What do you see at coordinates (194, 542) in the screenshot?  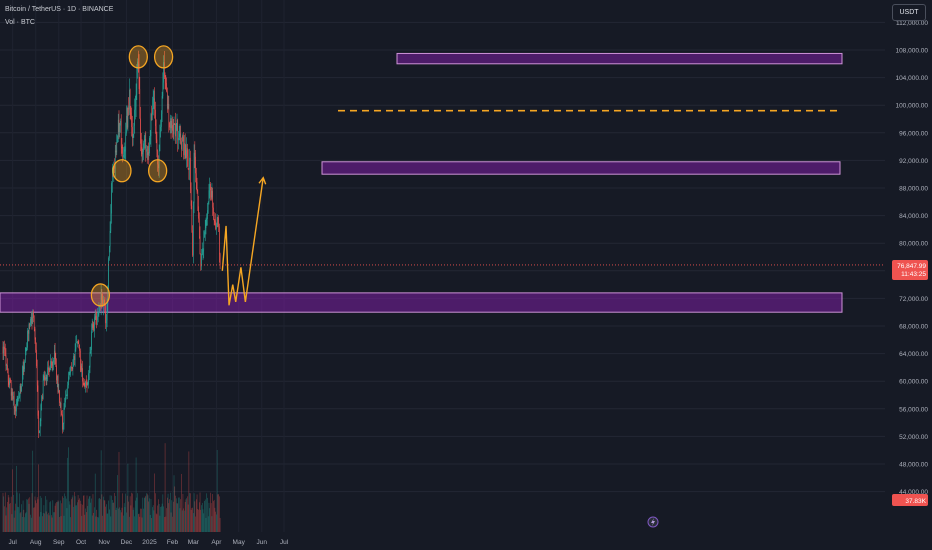 I see `time-tick-label: Mar` at bounding box center [194, 542].